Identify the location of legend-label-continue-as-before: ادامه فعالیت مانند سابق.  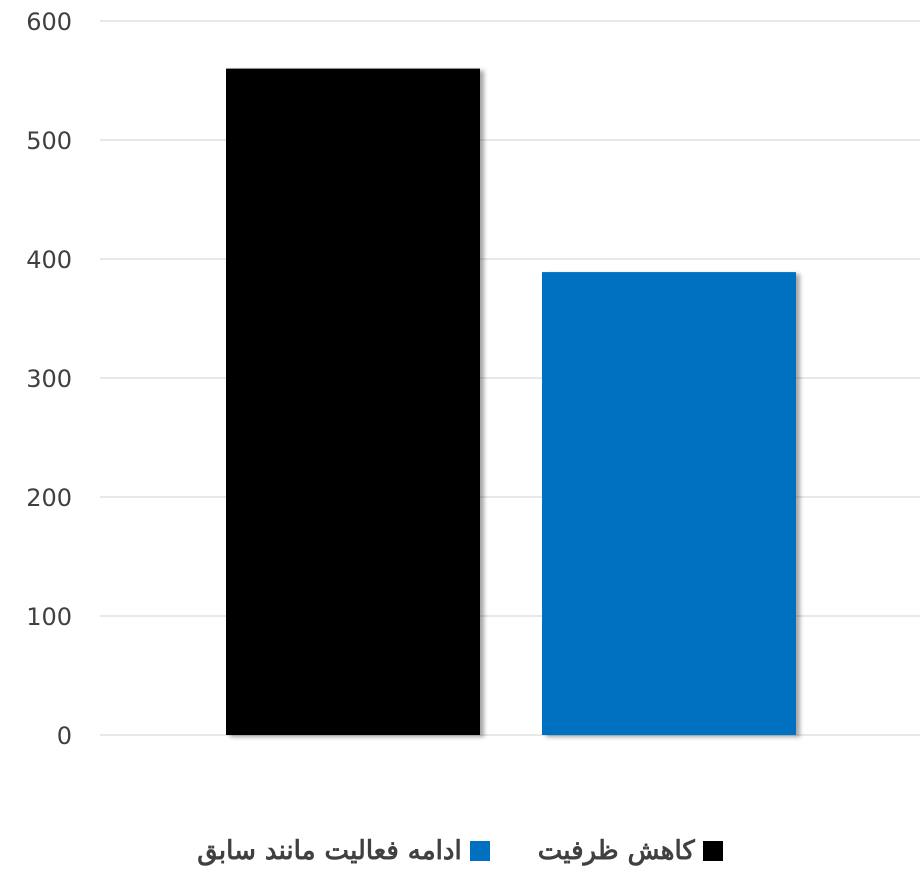
(329, 851).